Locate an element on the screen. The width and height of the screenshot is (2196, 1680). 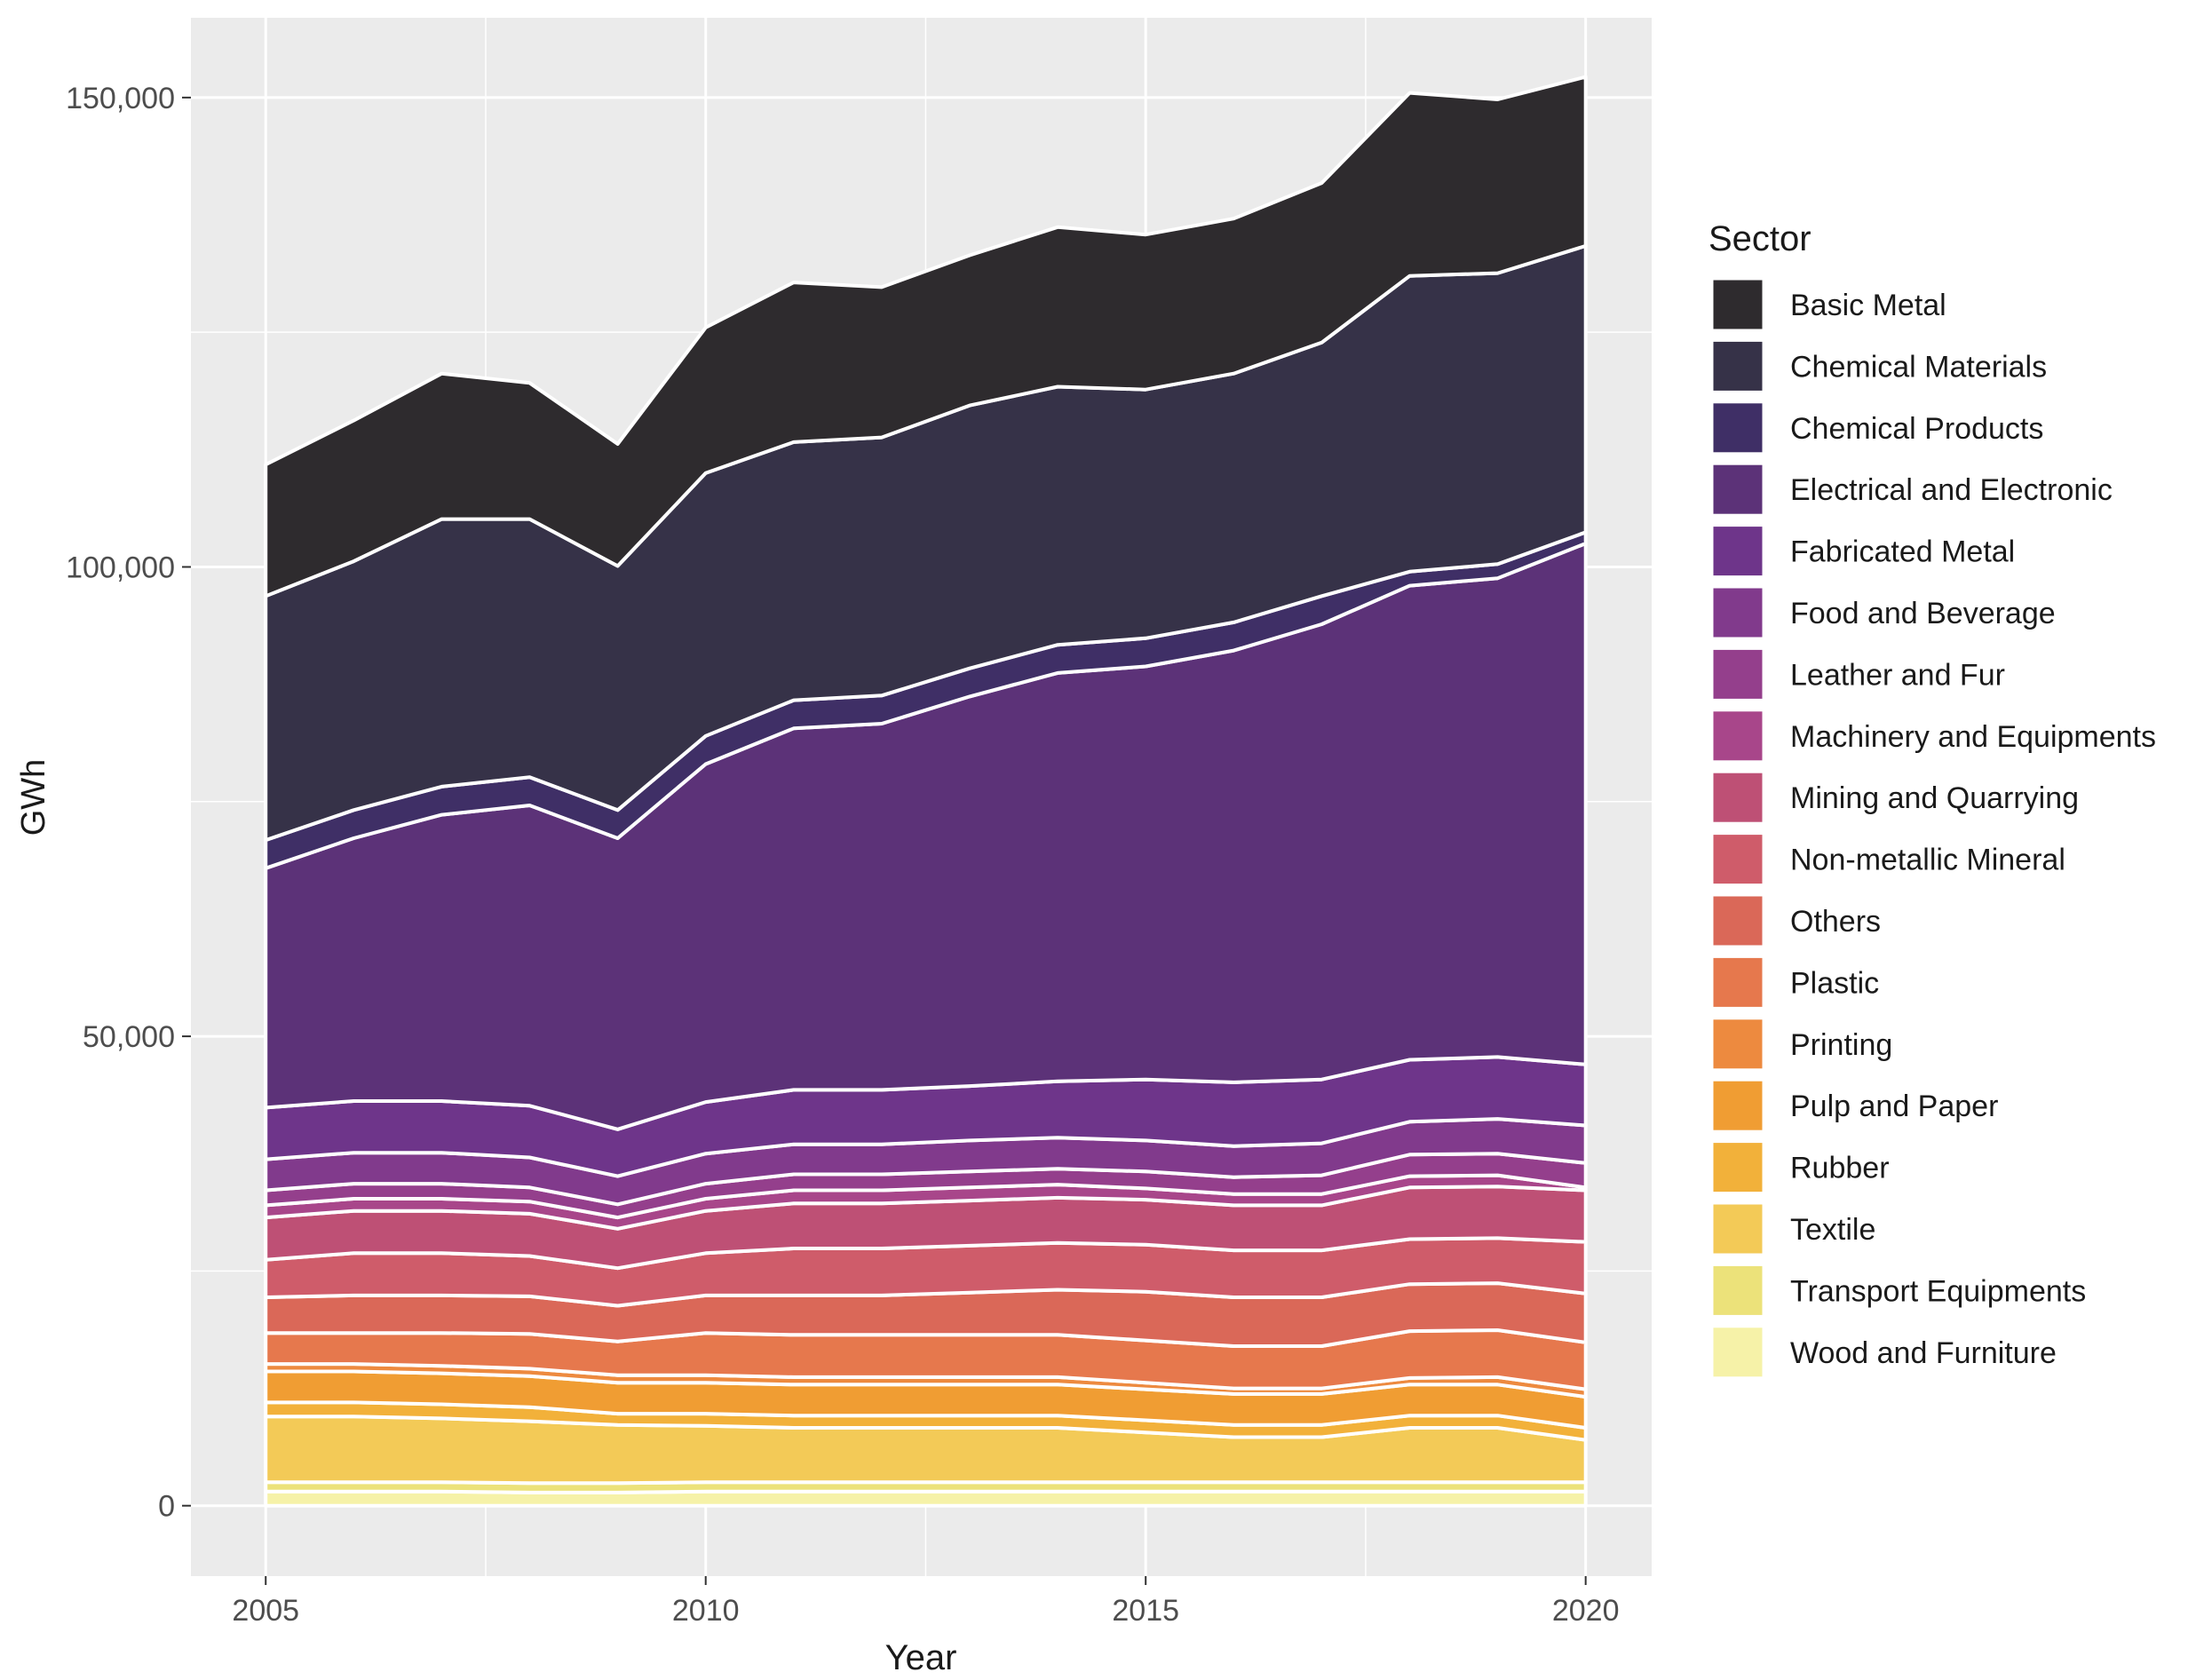
legend-label-printing: Printing is located at coordinates (1841, 1045).